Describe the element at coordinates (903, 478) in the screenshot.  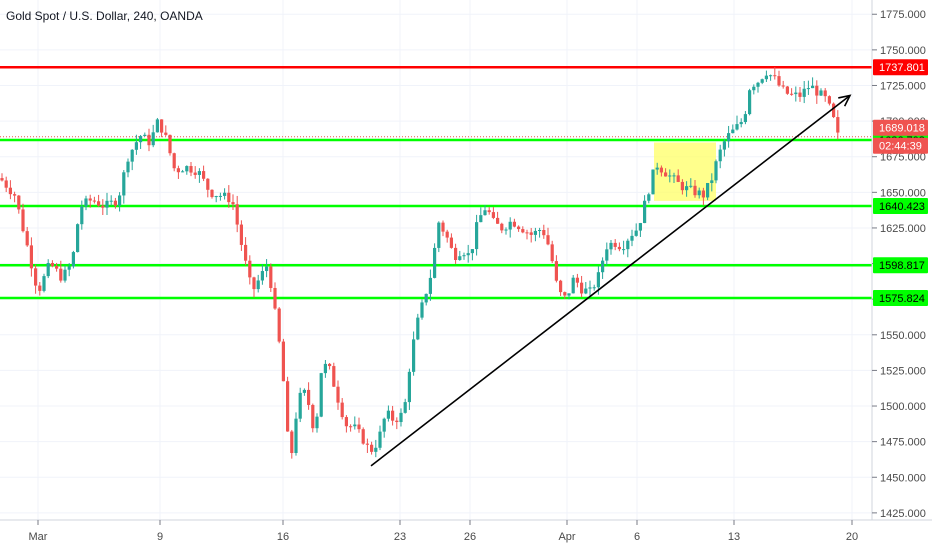
I see `y-tick-label: 1450.000` at that location.